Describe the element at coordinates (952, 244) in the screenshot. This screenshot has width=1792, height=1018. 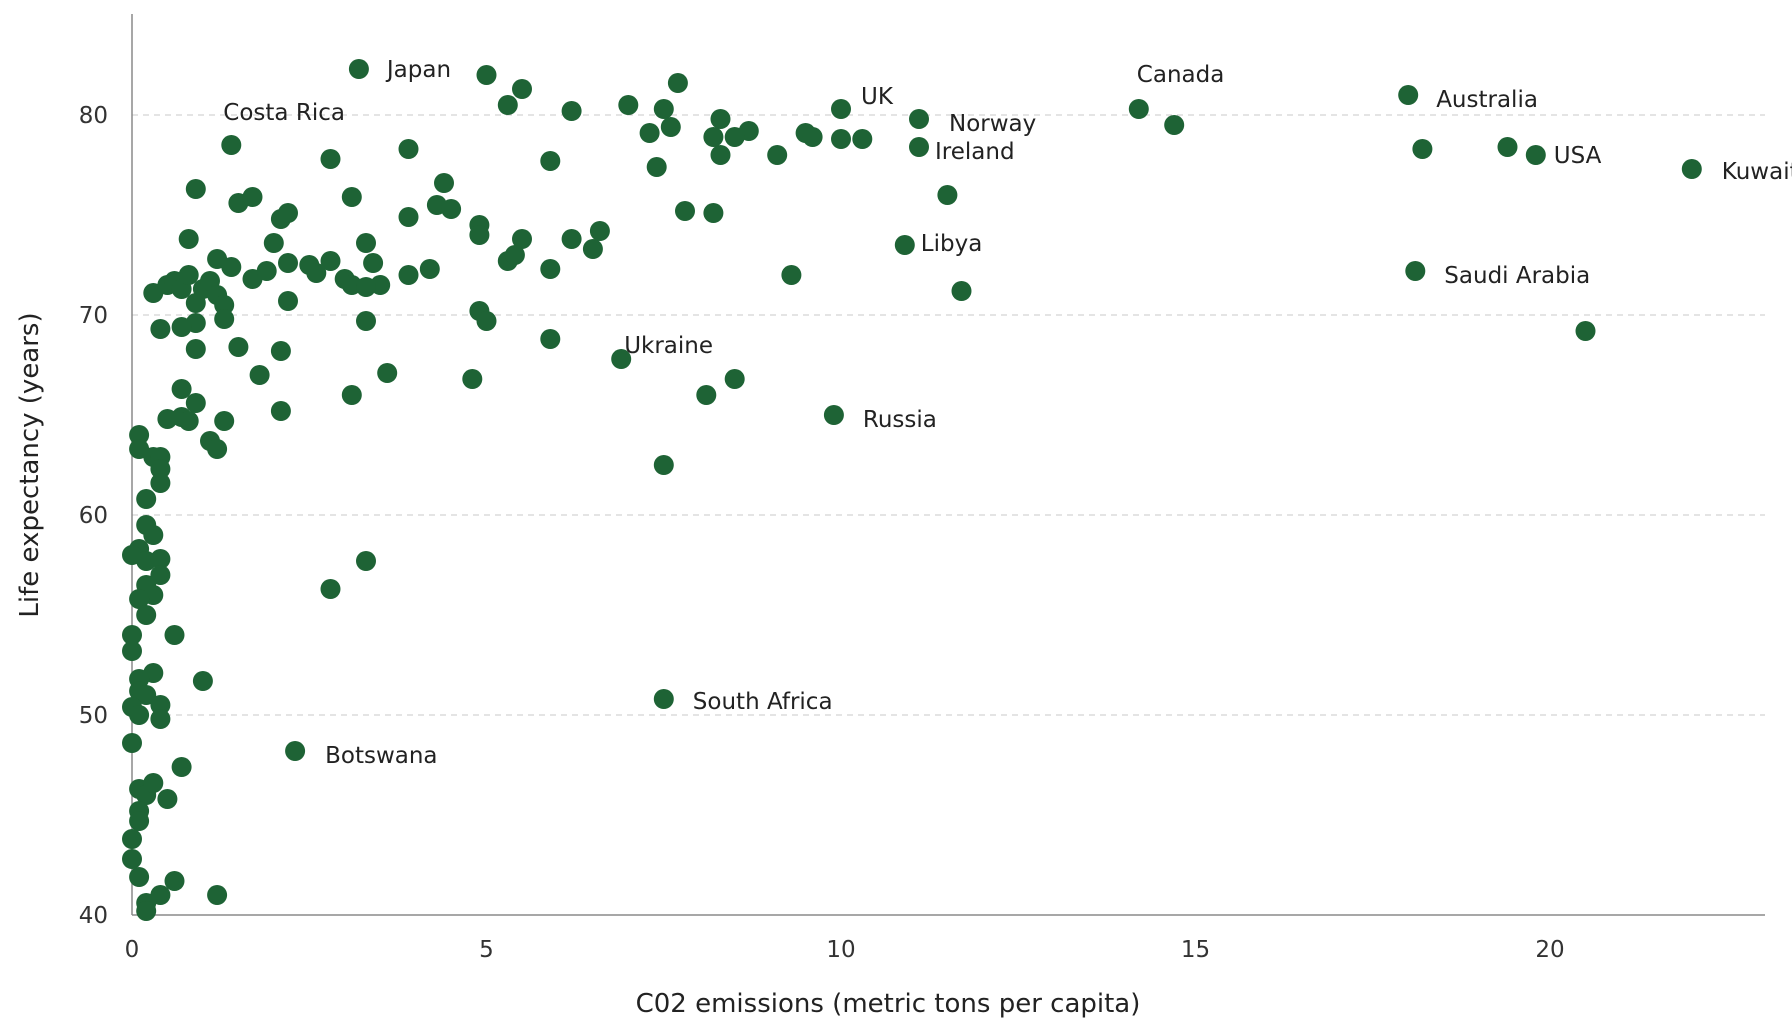
I see `point-annotation: Libya` at that location.